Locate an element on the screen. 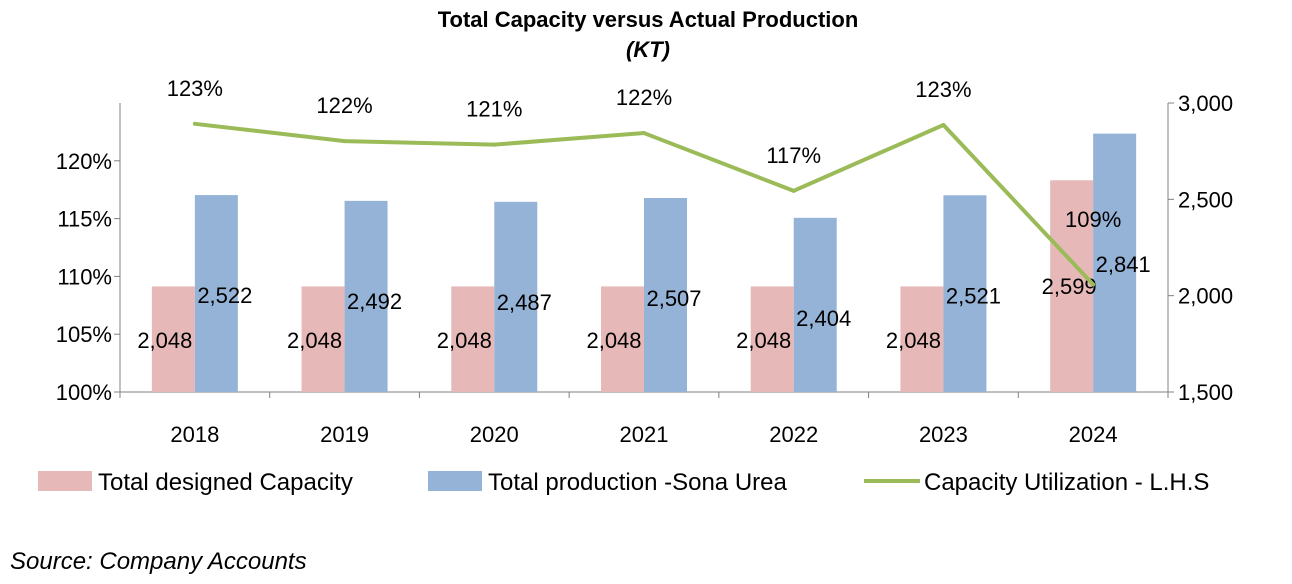 This screenshot has width=1292, height=584. production-data-label: 2,522 is located at coordinates (224, 295).